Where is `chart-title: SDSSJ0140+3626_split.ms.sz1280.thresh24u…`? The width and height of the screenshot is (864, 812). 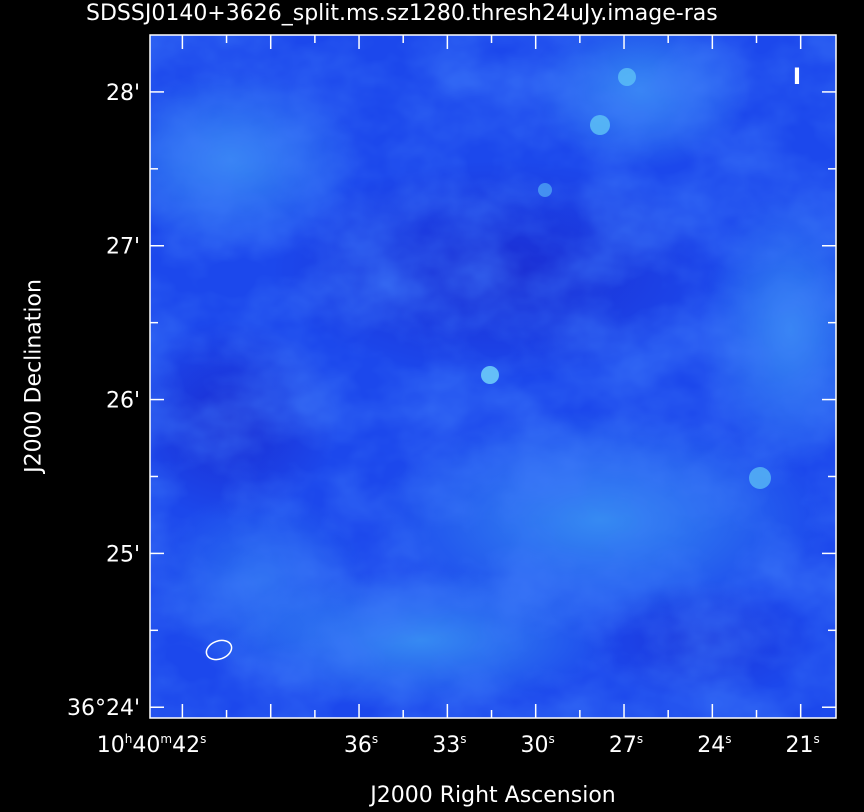 chart-title: SDSSJ0140+3626_split.ms.sz1280.thresh24u… is located at coordinates (402, 13).